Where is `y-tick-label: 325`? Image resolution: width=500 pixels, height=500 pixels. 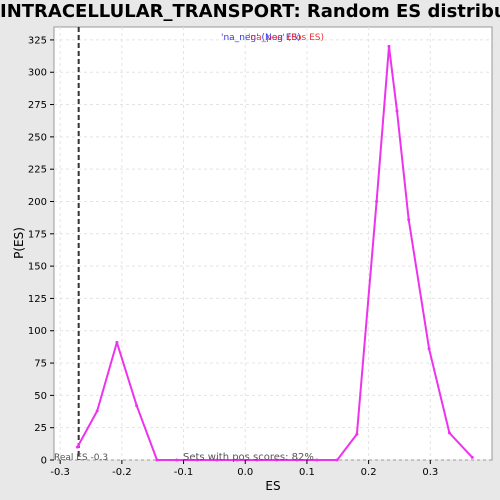 y-tick-label: 325 is located at coordinates (37, 40).